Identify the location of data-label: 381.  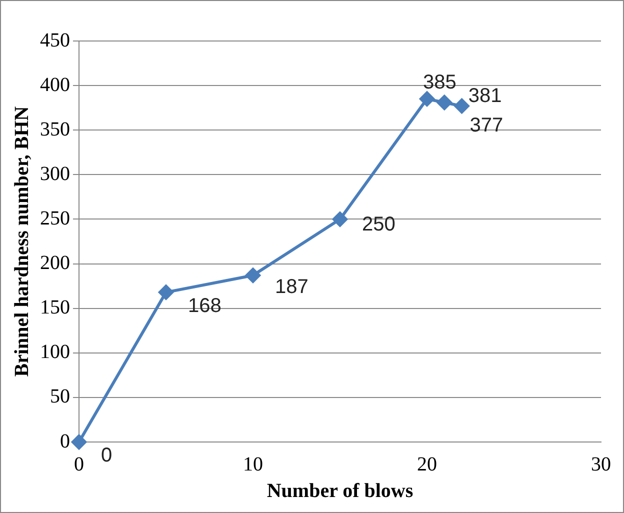
(485, 96).